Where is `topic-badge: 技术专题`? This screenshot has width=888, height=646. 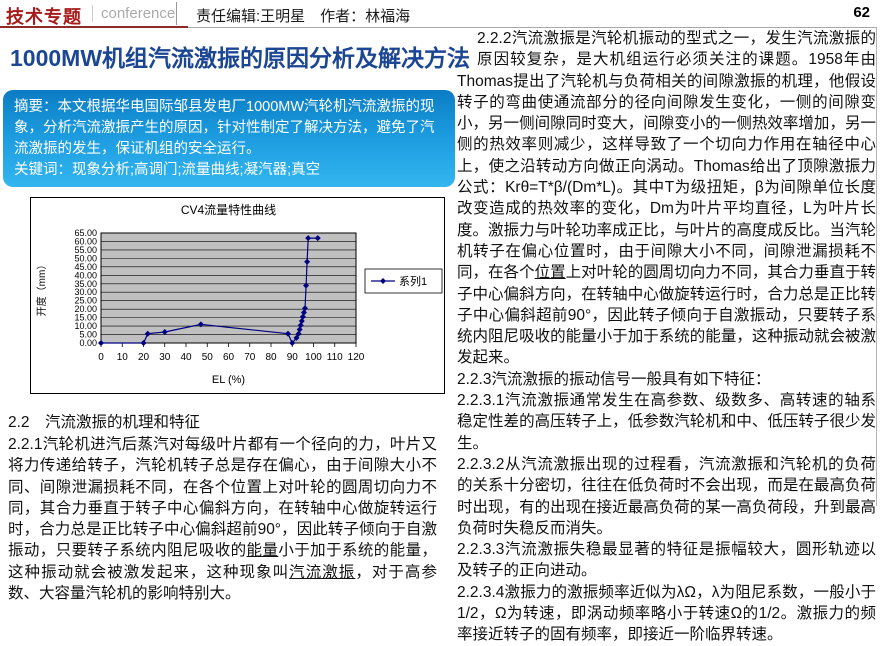
topic-badge: 技术专题 is located at coordinates (44, 17).